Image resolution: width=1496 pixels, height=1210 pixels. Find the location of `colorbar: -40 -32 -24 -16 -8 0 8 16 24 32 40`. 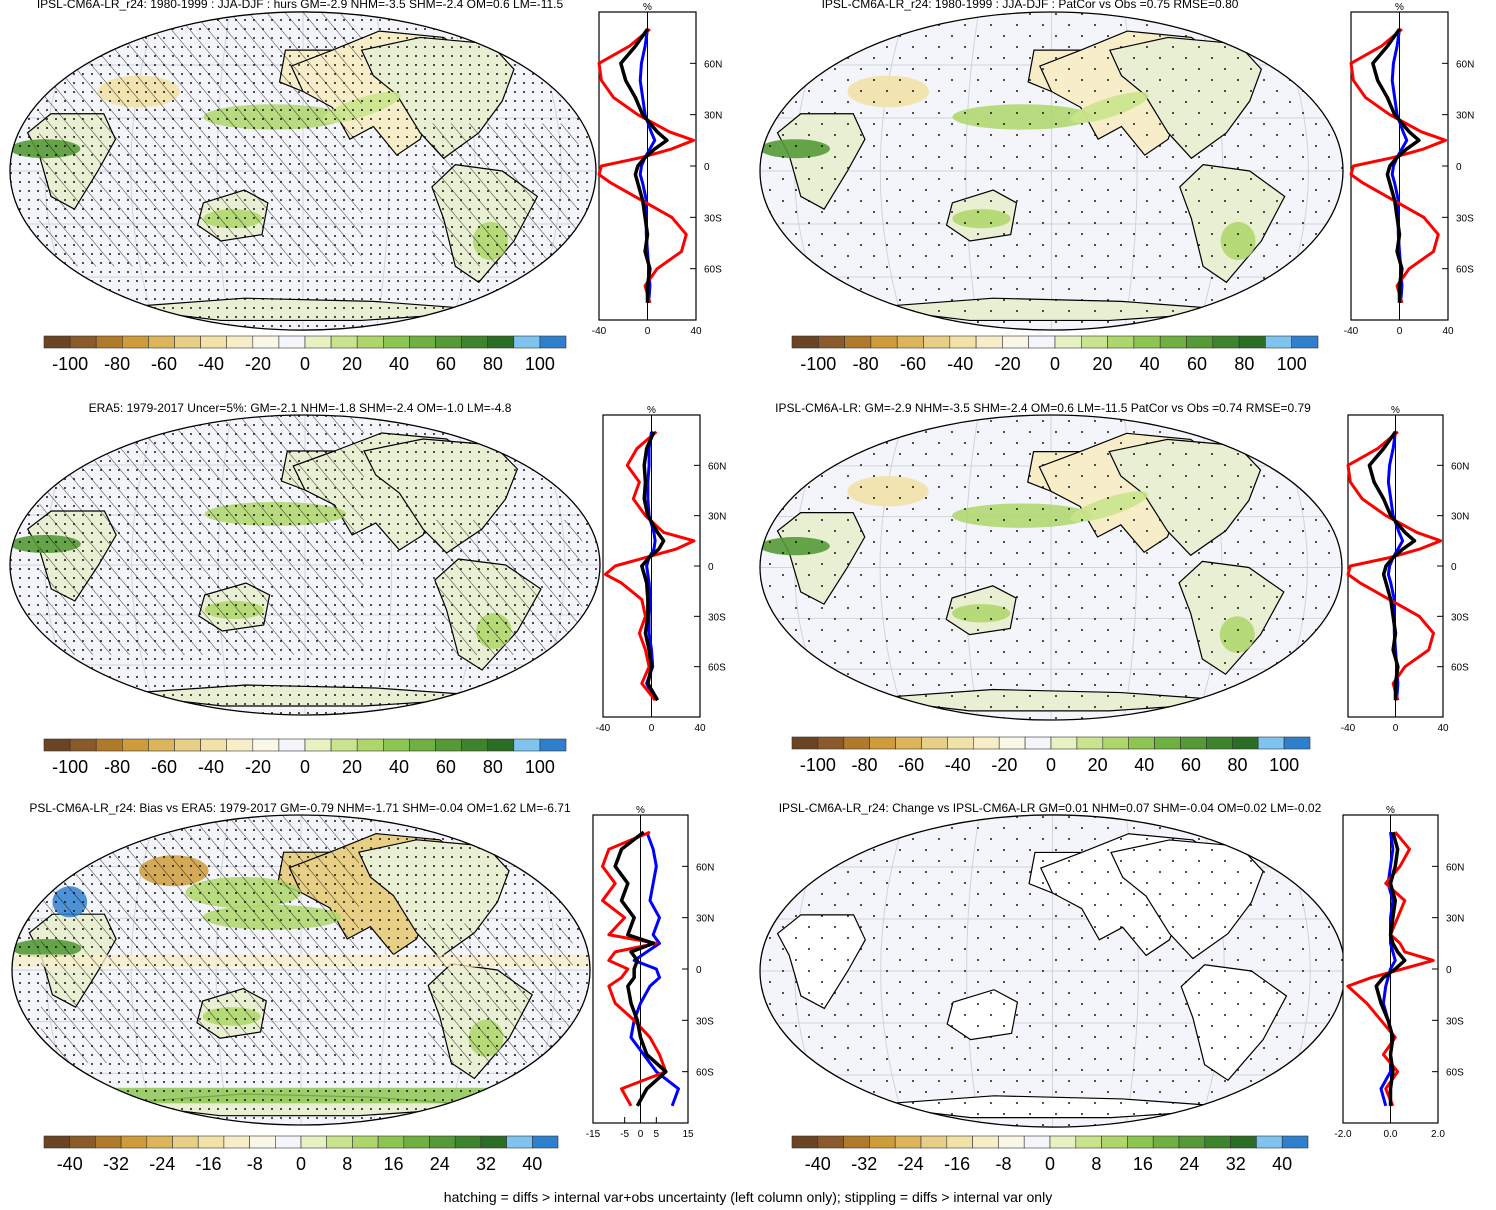

colorbar: -40 -32 -24 -16 -8 0 8 16 24 32 40 is located at coordinates (1050, 1154).